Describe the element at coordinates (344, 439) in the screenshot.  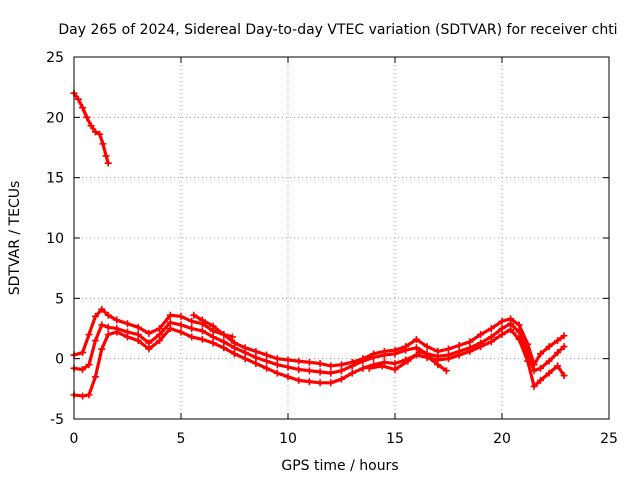
I see `x-axis-tick-labels: 0 5 10 15 20 25` at that location.